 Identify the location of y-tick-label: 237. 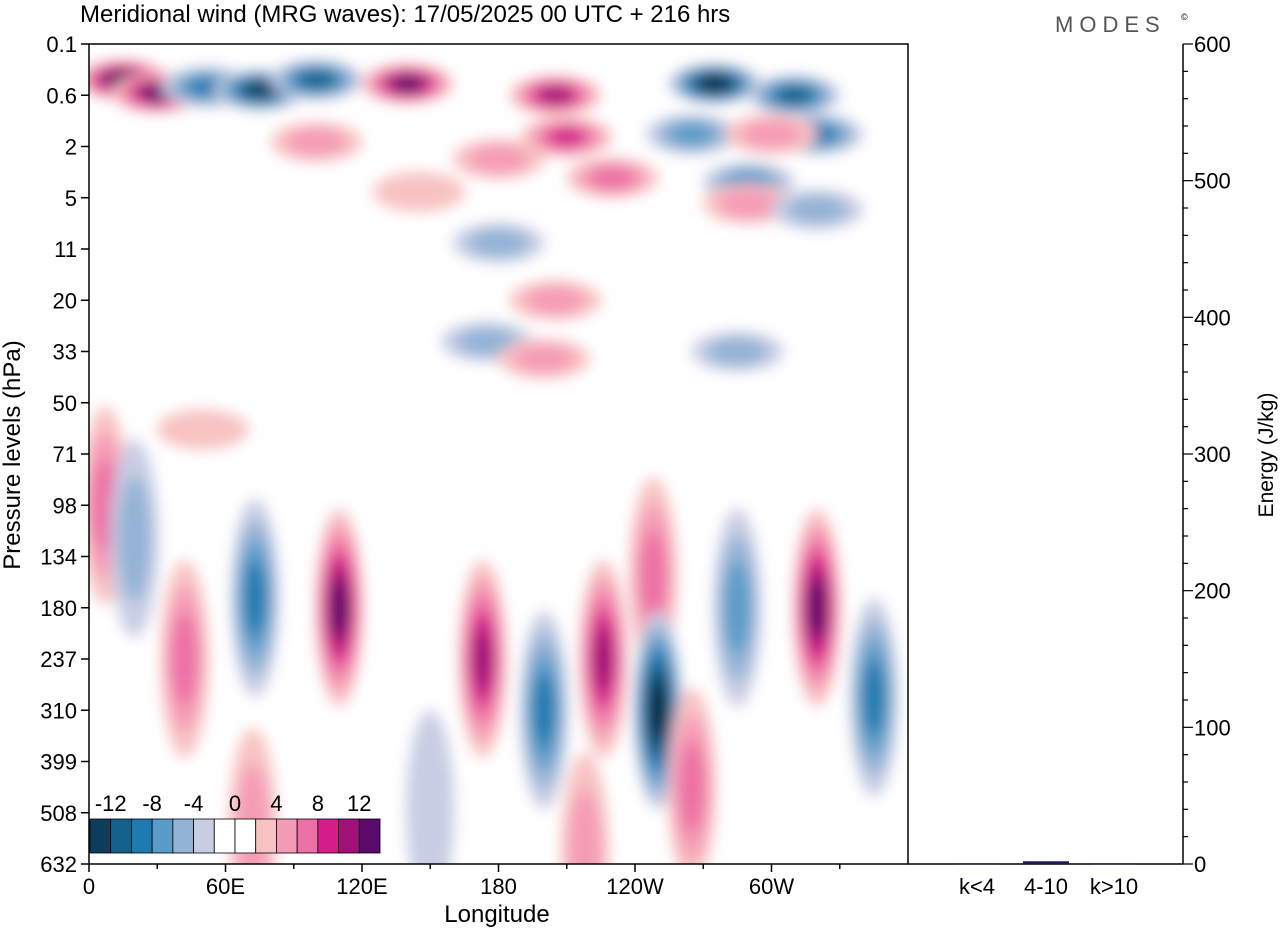
(58, 659).